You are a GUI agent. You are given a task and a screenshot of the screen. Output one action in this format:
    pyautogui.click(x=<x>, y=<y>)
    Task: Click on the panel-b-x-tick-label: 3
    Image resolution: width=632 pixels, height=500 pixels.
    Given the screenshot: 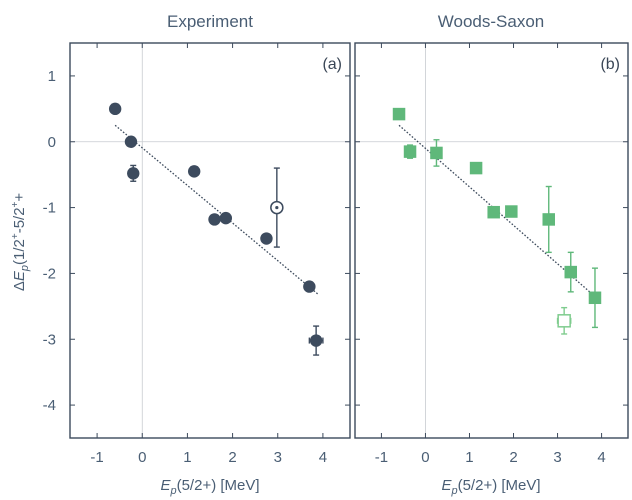 What is the action you would take?
    pyautogui.click(x=557, y=457)
    